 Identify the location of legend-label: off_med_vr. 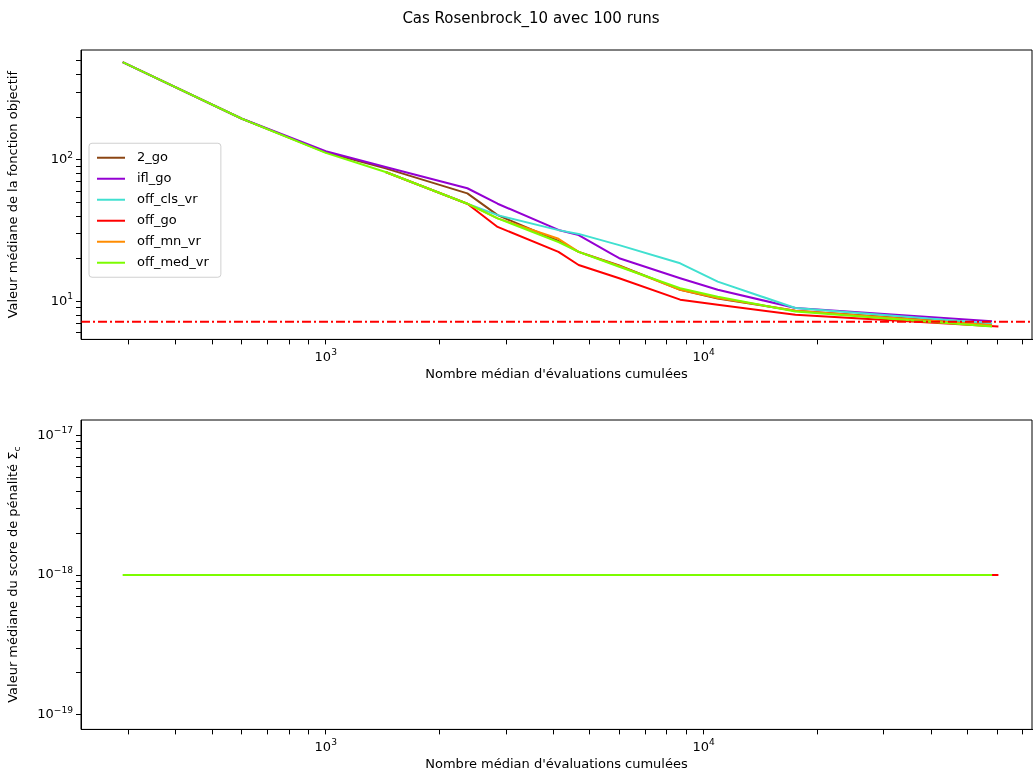
(173, 262).